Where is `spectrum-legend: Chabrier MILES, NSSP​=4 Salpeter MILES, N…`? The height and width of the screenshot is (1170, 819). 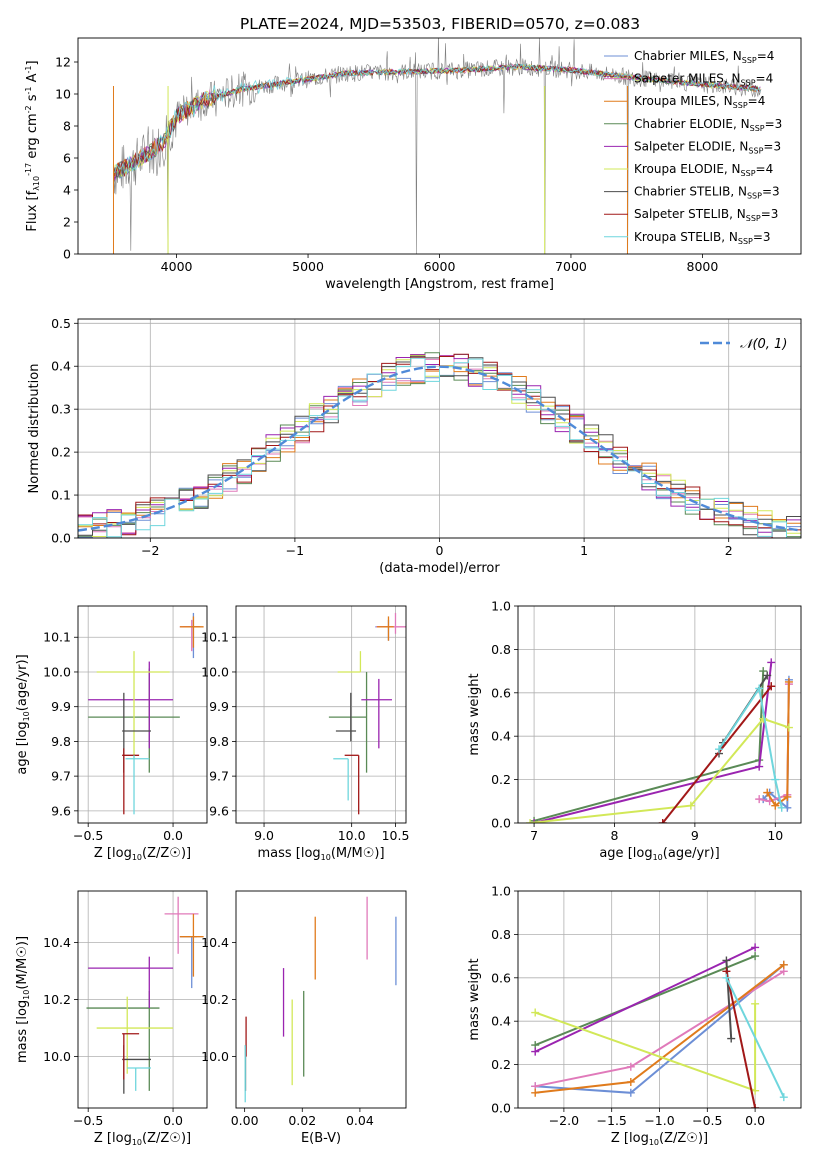 spectrum-legend: Chabrier MILES, NSSP​=4 Salpeter MILES, N… is located at coordinates (693, 147).